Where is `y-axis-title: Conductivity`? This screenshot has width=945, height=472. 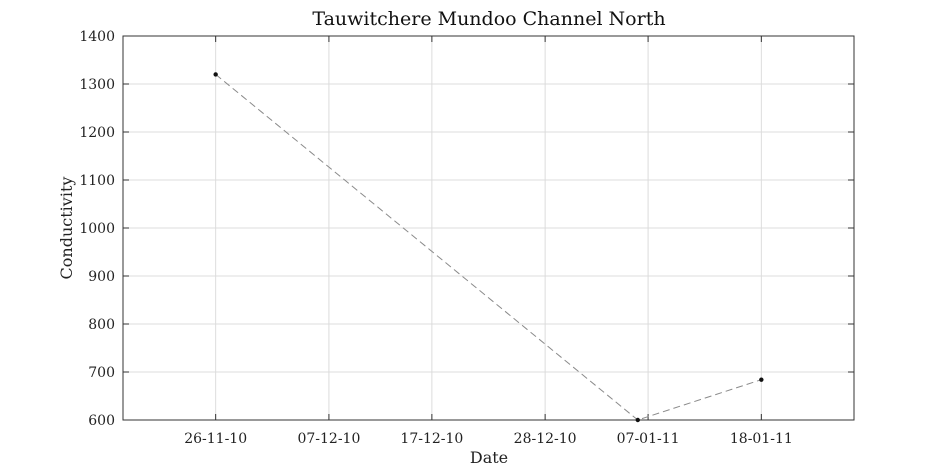
y-axis-title: Conductivity is located at coordinates (66, 228).